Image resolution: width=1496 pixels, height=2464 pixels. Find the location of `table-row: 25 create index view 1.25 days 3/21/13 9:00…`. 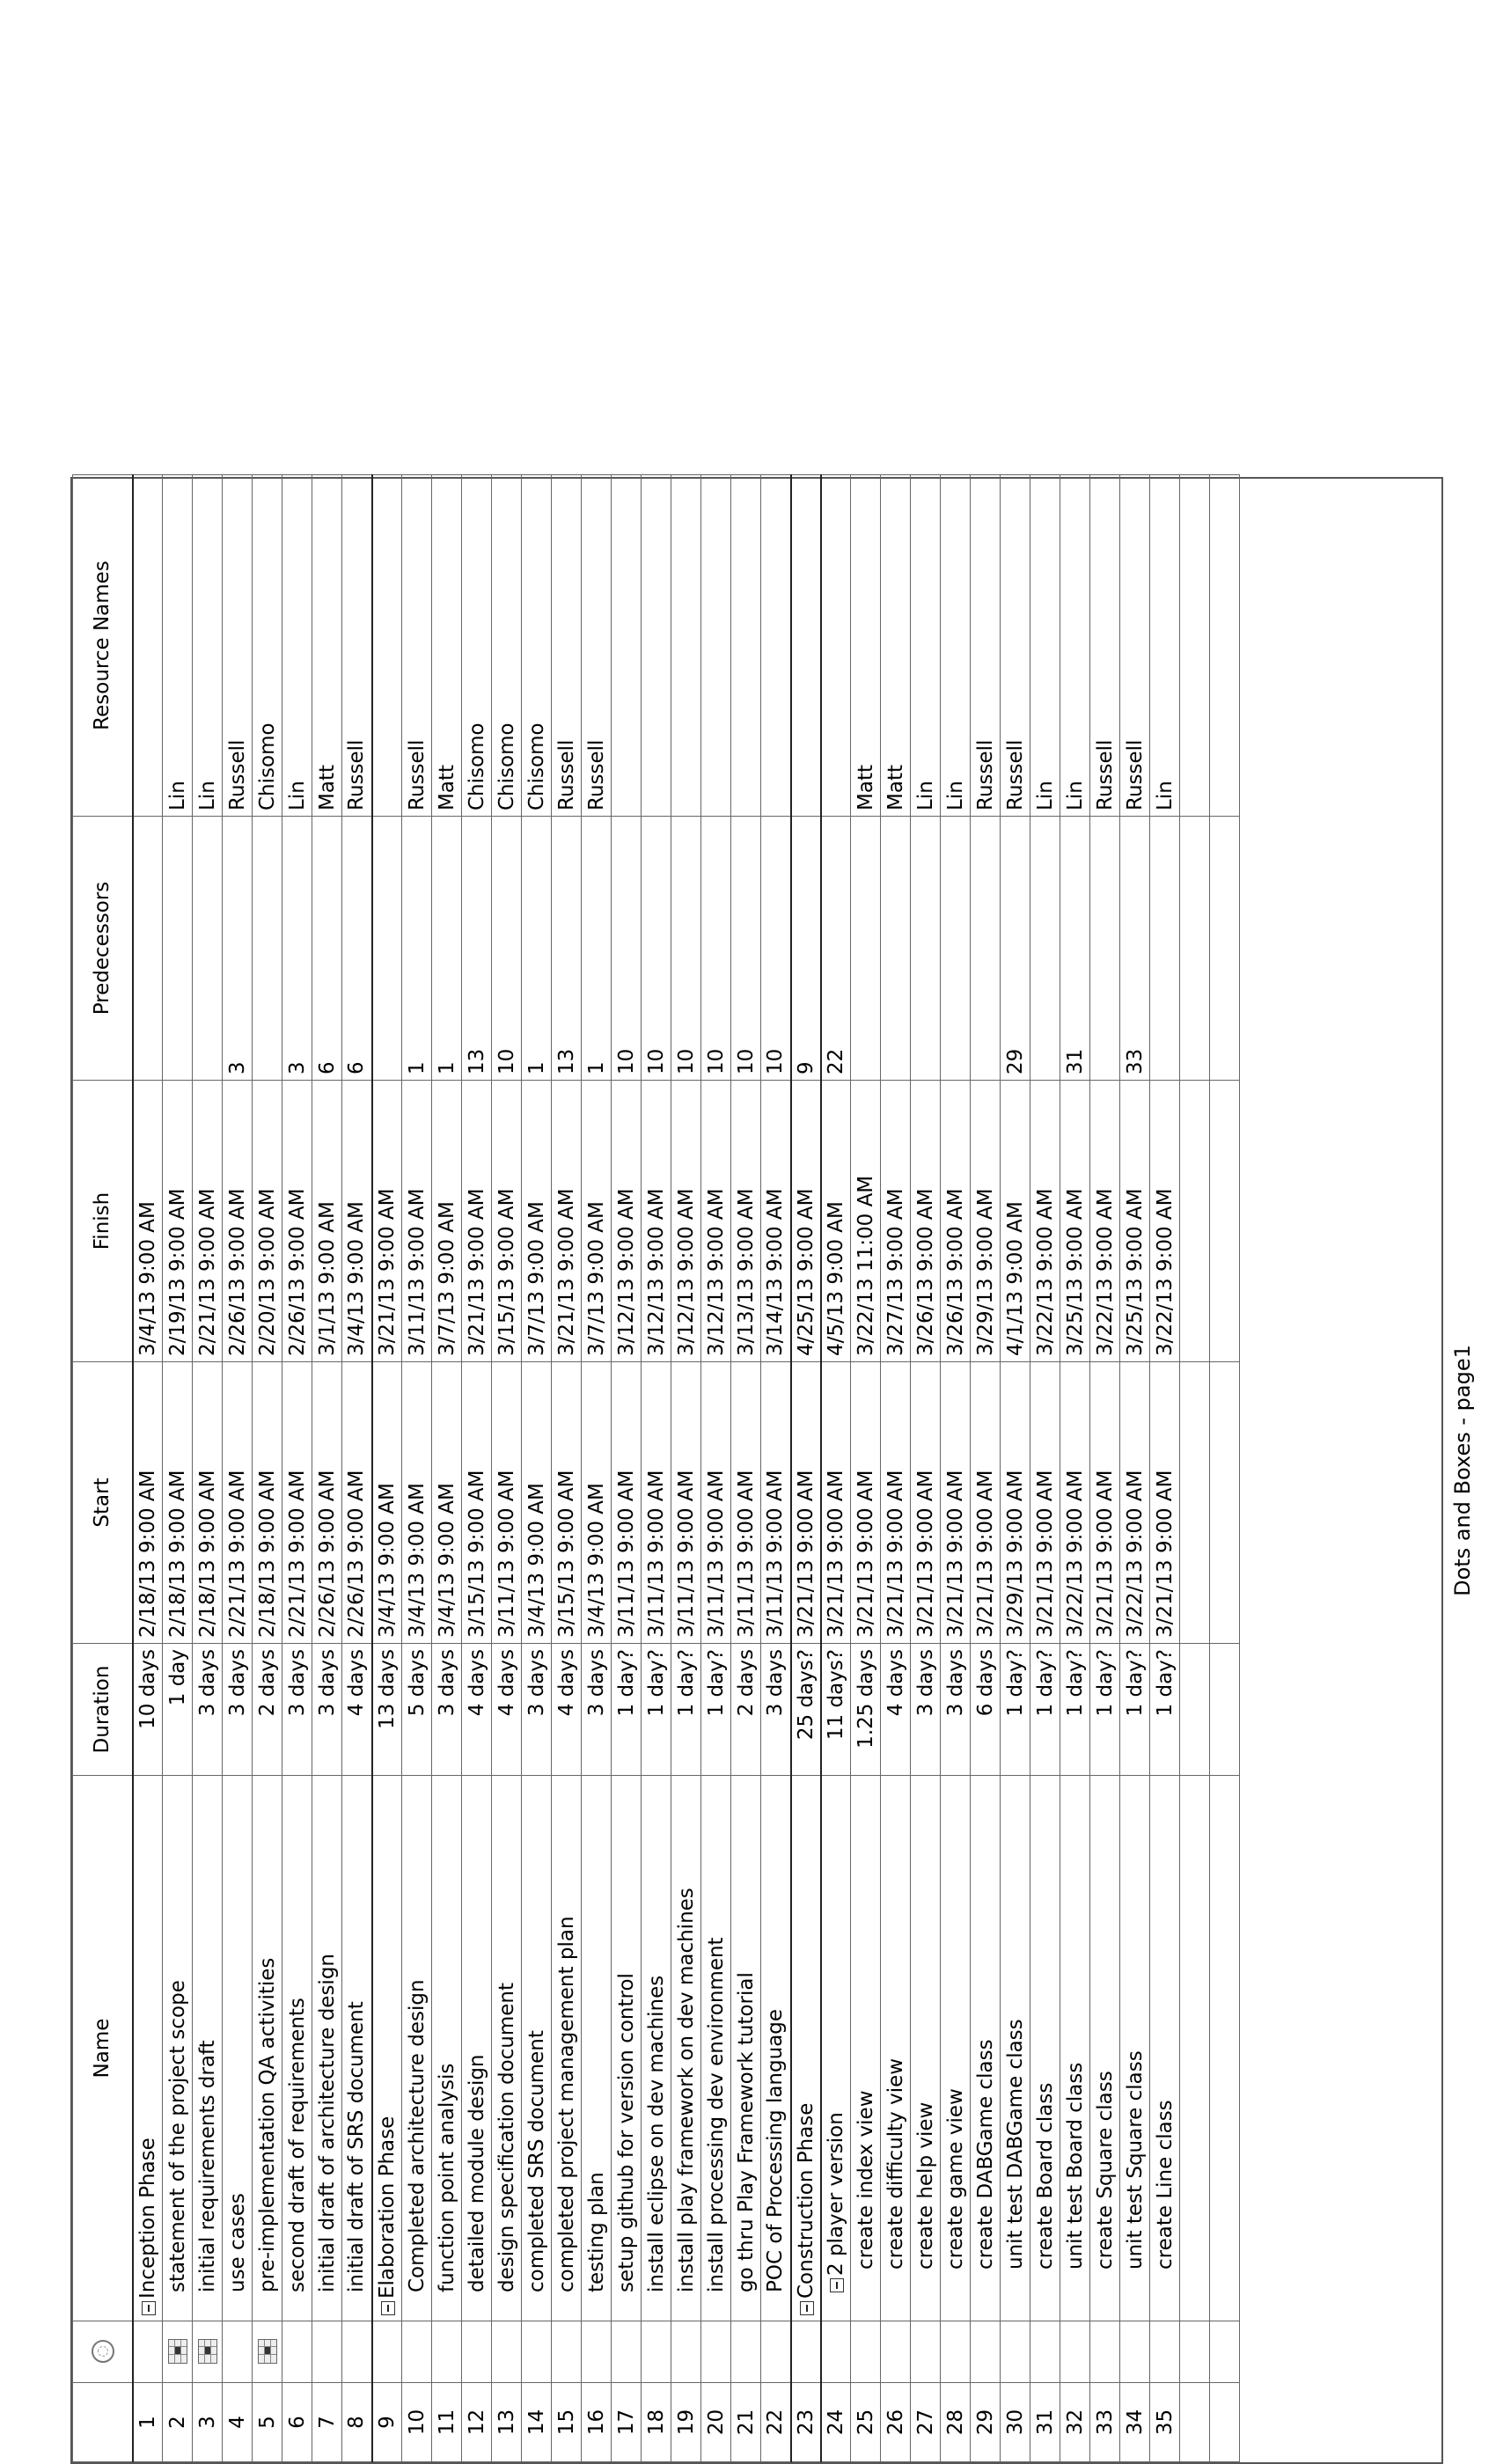

table-row: 25 create index view 1.25 days 3/21/13 9:00… is located at coordinates (866, 1468).